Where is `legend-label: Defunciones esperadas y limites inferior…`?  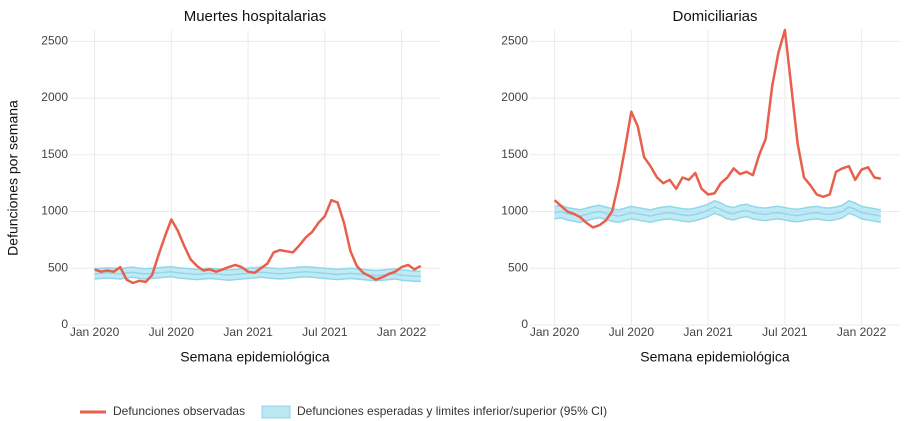 legend-label: Defunciones esperadas y limites inferior… is located at coordinates (452, 411).